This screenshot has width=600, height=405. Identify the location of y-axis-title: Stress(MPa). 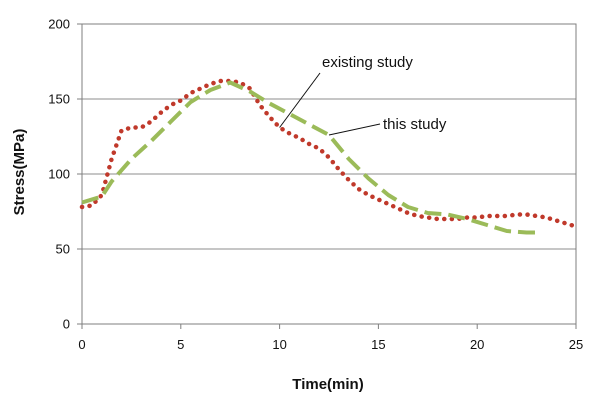
(19, 172).